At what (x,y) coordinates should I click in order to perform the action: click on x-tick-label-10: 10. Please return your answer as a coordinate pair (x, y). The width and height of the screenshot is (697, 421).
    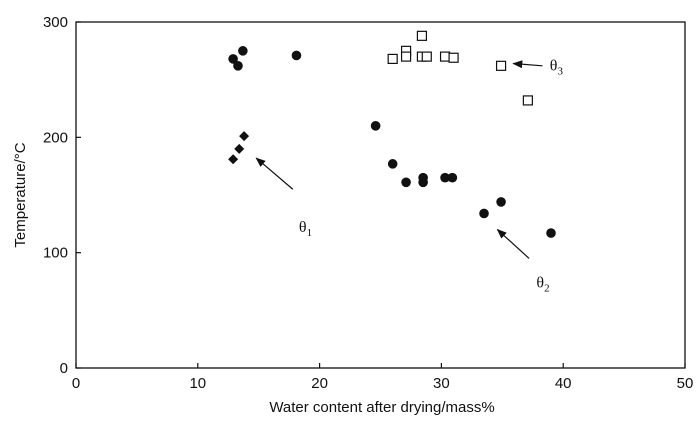
    Looking at the image, I should click on (197, 383).